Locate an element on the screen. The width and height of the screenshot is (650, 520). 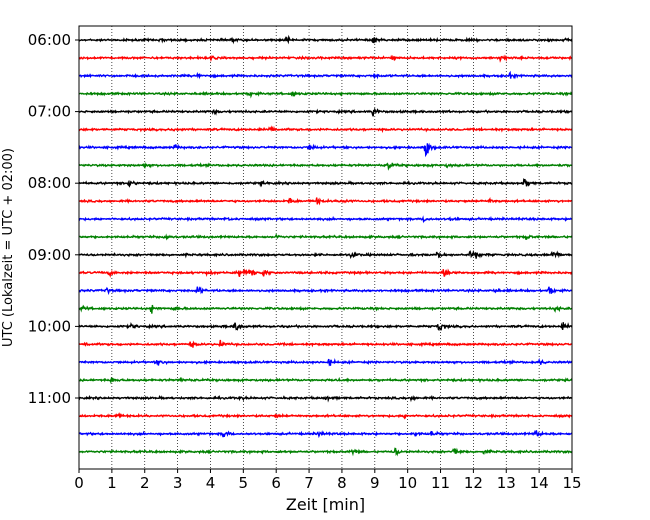
x-tick-label: 7 is located at coordinates (309, 483).